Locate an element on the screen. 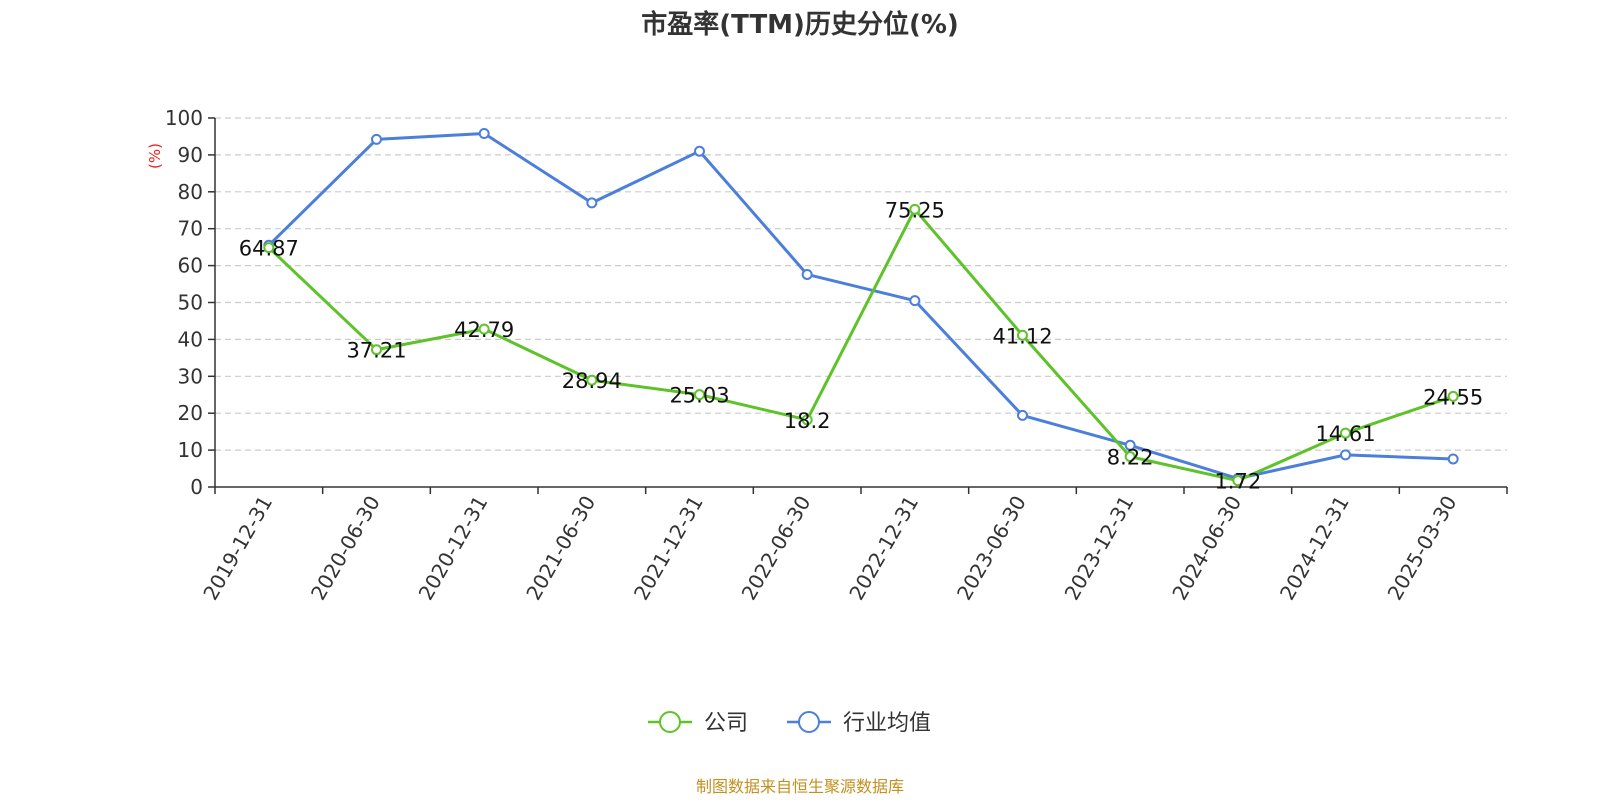 The image size is (1600, 800). data-source-note: 制图数据来自恒生聚源数据库 is located at coordinates (800, 786).